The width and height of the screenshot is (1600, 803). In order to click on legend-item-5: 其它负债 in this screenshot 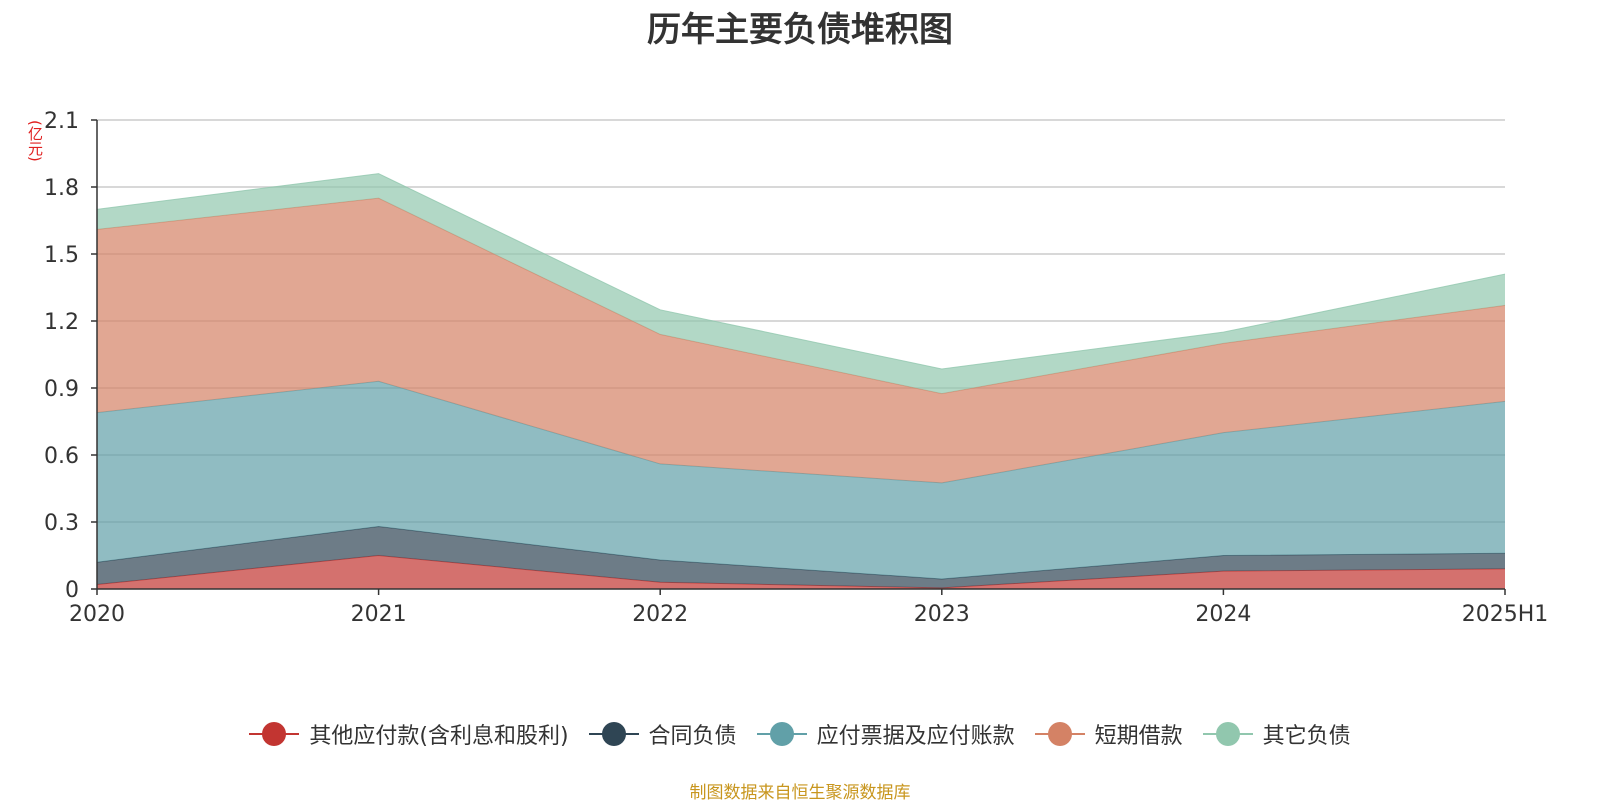, I will do `click(1276, 734)`.